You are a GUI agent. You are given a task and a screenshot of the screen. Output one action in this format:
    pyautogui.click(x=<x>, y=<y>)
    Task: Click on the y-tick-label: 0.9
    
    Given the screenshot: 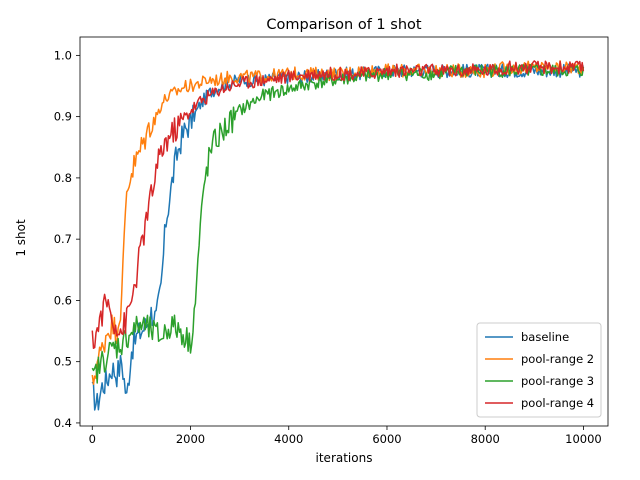 What is the action you would take?
    pyautogui.click(x=63, y=117)
    